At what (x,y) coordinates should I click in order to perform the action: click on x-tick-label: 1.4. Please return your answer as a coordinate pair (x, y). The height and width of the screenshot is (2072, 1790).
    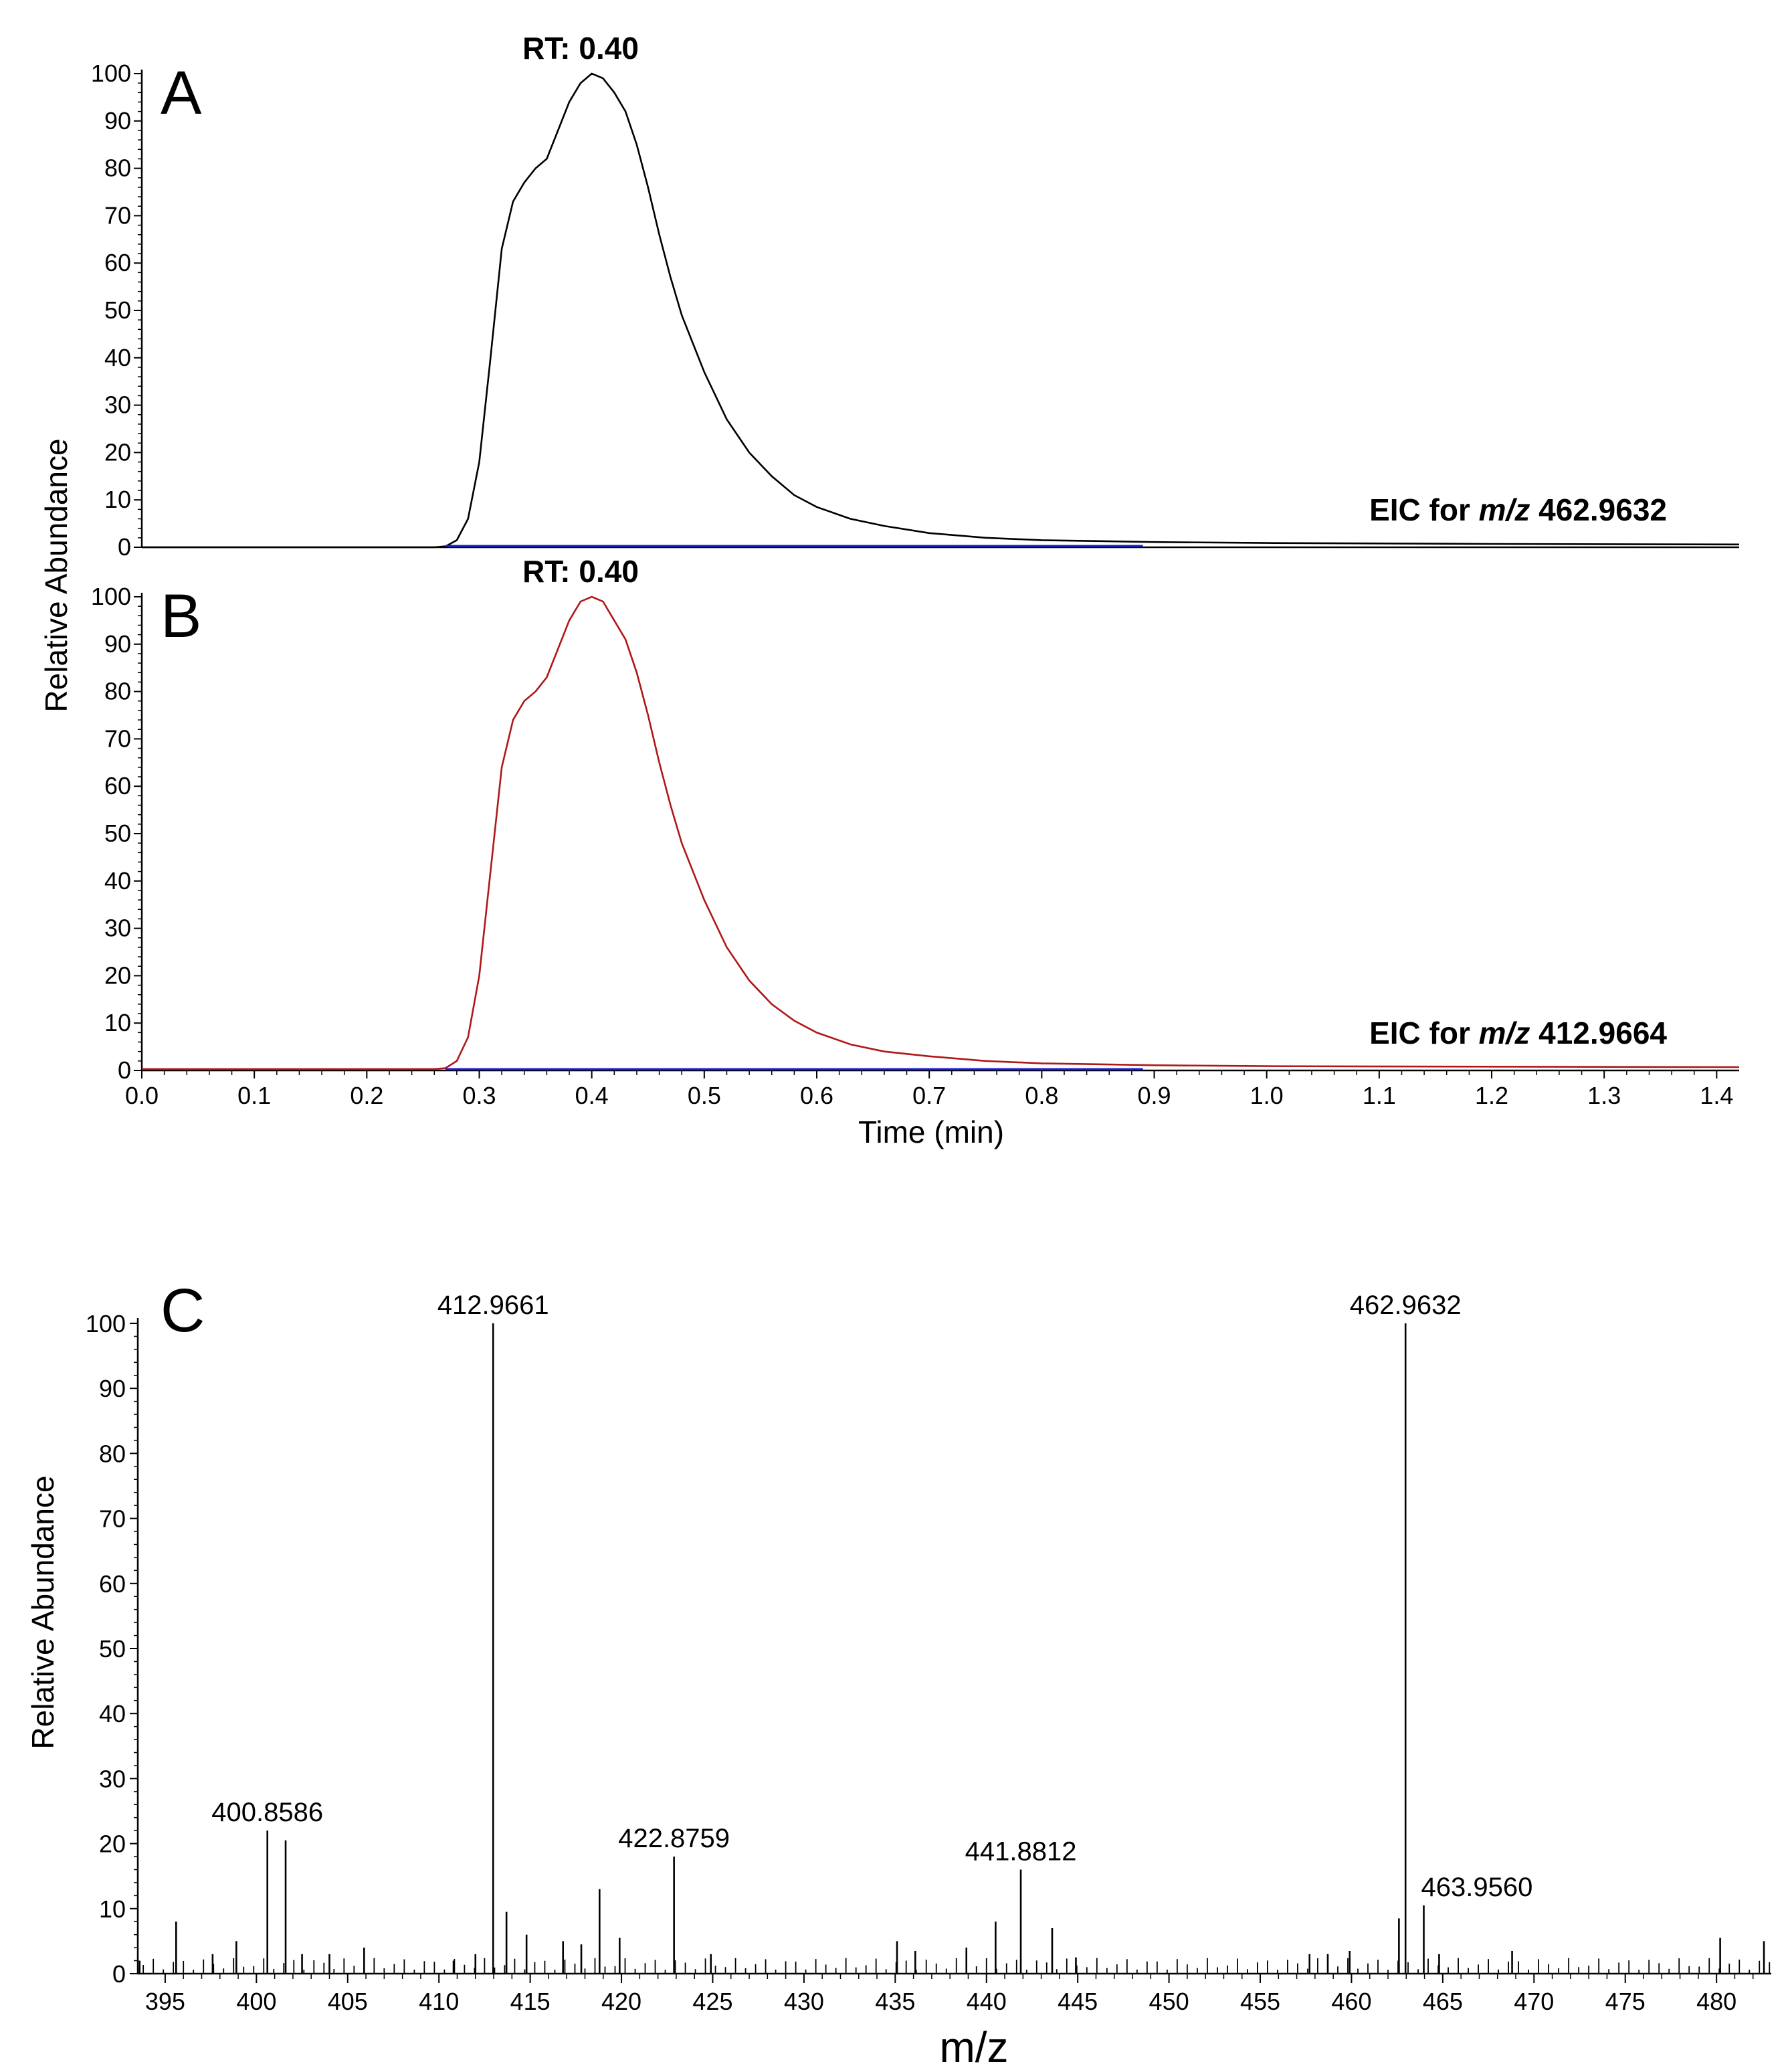
    Looking at the image, I should click on (1716, 1095).